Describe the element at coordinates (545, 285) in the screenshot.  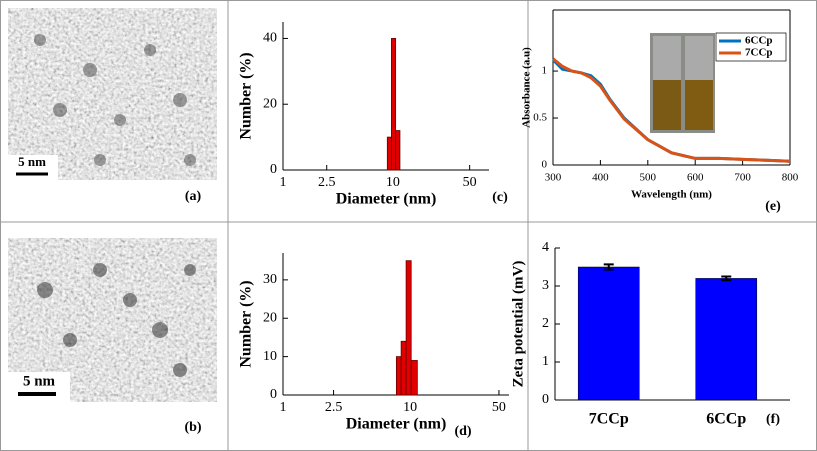
I see `y-tick-label: 3` at that location.